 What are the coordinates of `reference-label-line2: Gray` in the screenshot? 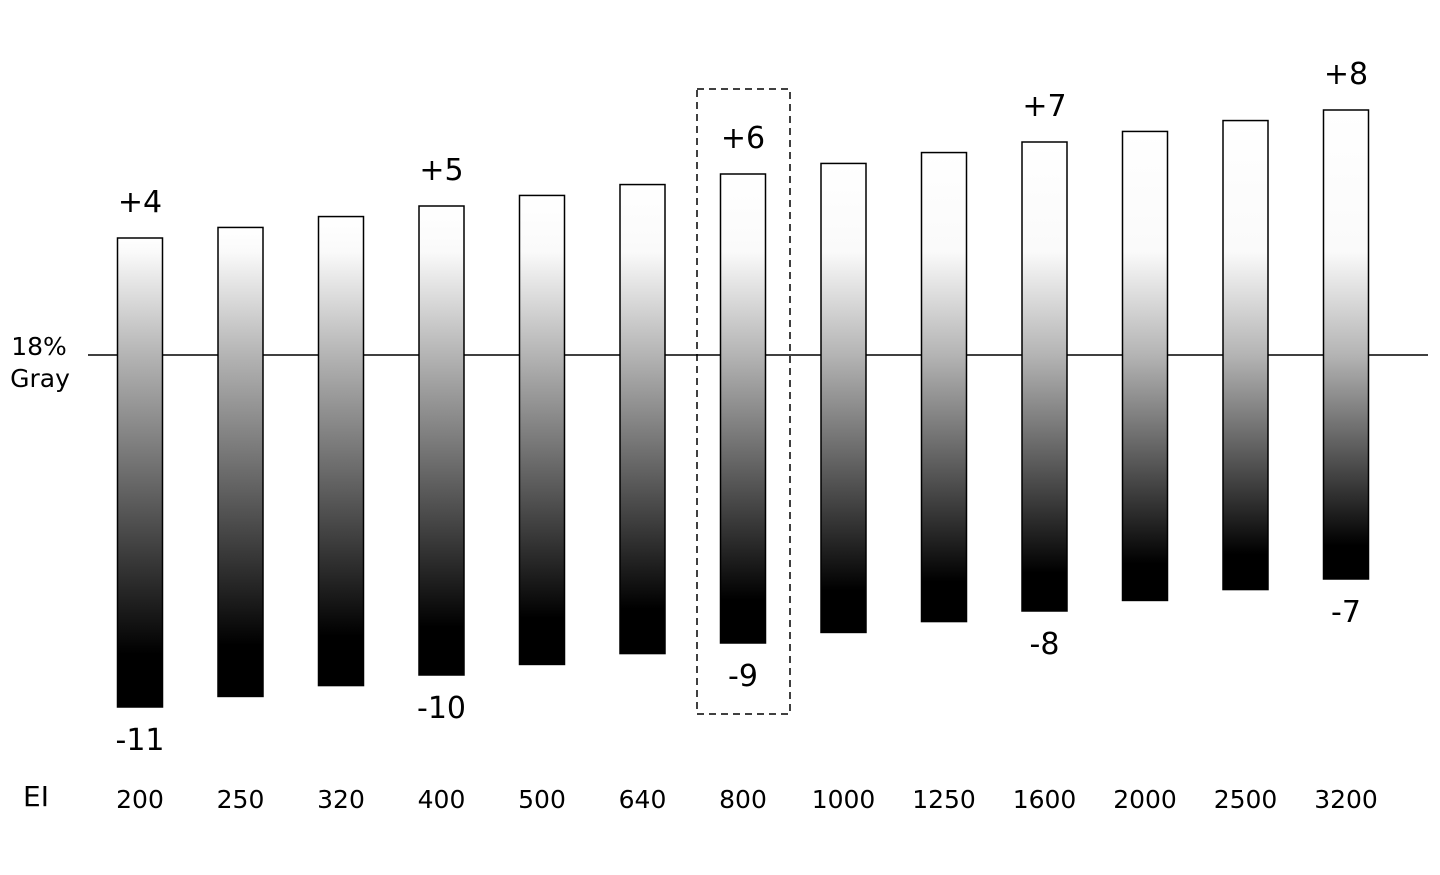 It's located at (40, 378).